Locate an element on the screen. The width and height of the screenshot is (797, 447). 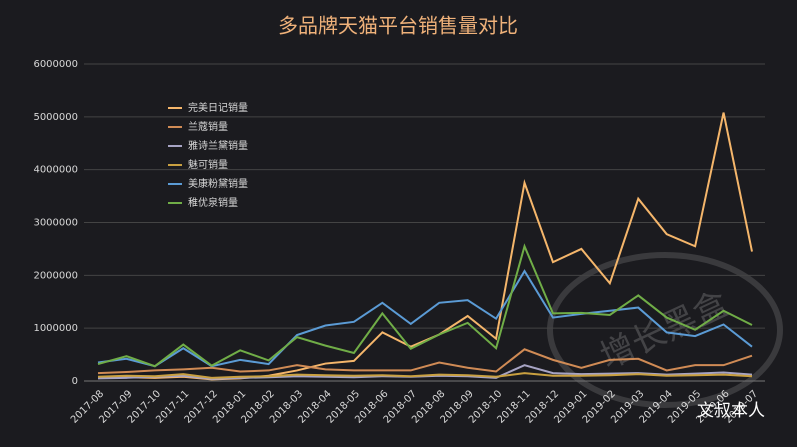
legend-label: 稚优泉销量 is located at coordinates (213, 202).